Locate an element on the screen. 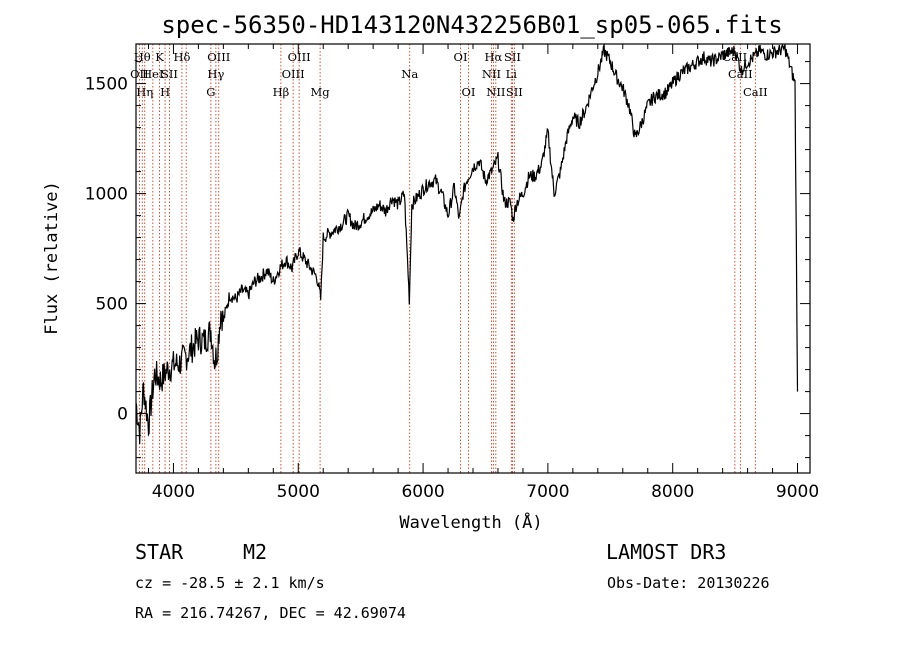 The height and width of the screenshot is (649, 900). redshift-velocity: cz = -28.5 ± 2.1 km/s is located at coordinates (230, 583).